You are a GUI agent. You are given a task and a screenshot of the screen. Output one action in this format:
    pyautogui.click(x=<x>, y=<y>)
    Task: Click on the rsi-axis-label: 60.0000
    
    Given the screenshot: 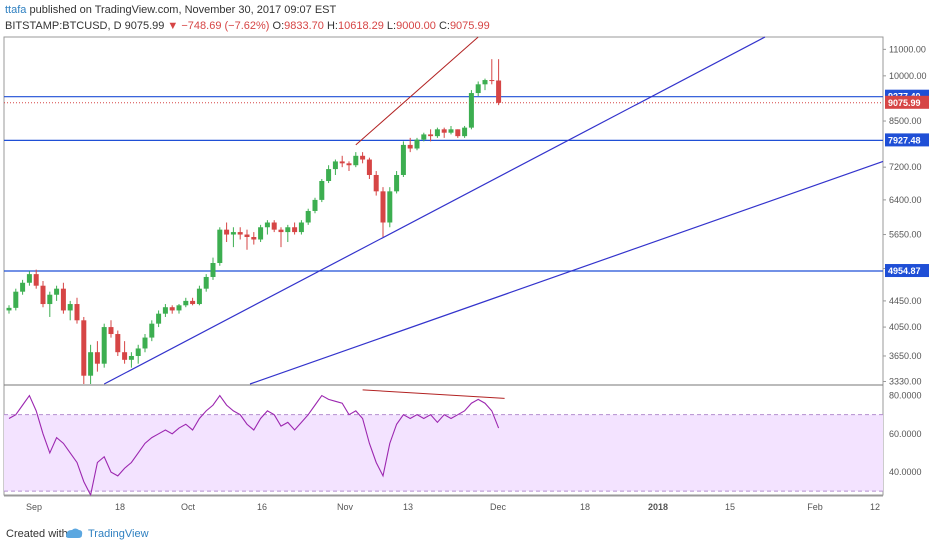 What is the action you would take?
    pyautogui.click(x=905, y=434)
    